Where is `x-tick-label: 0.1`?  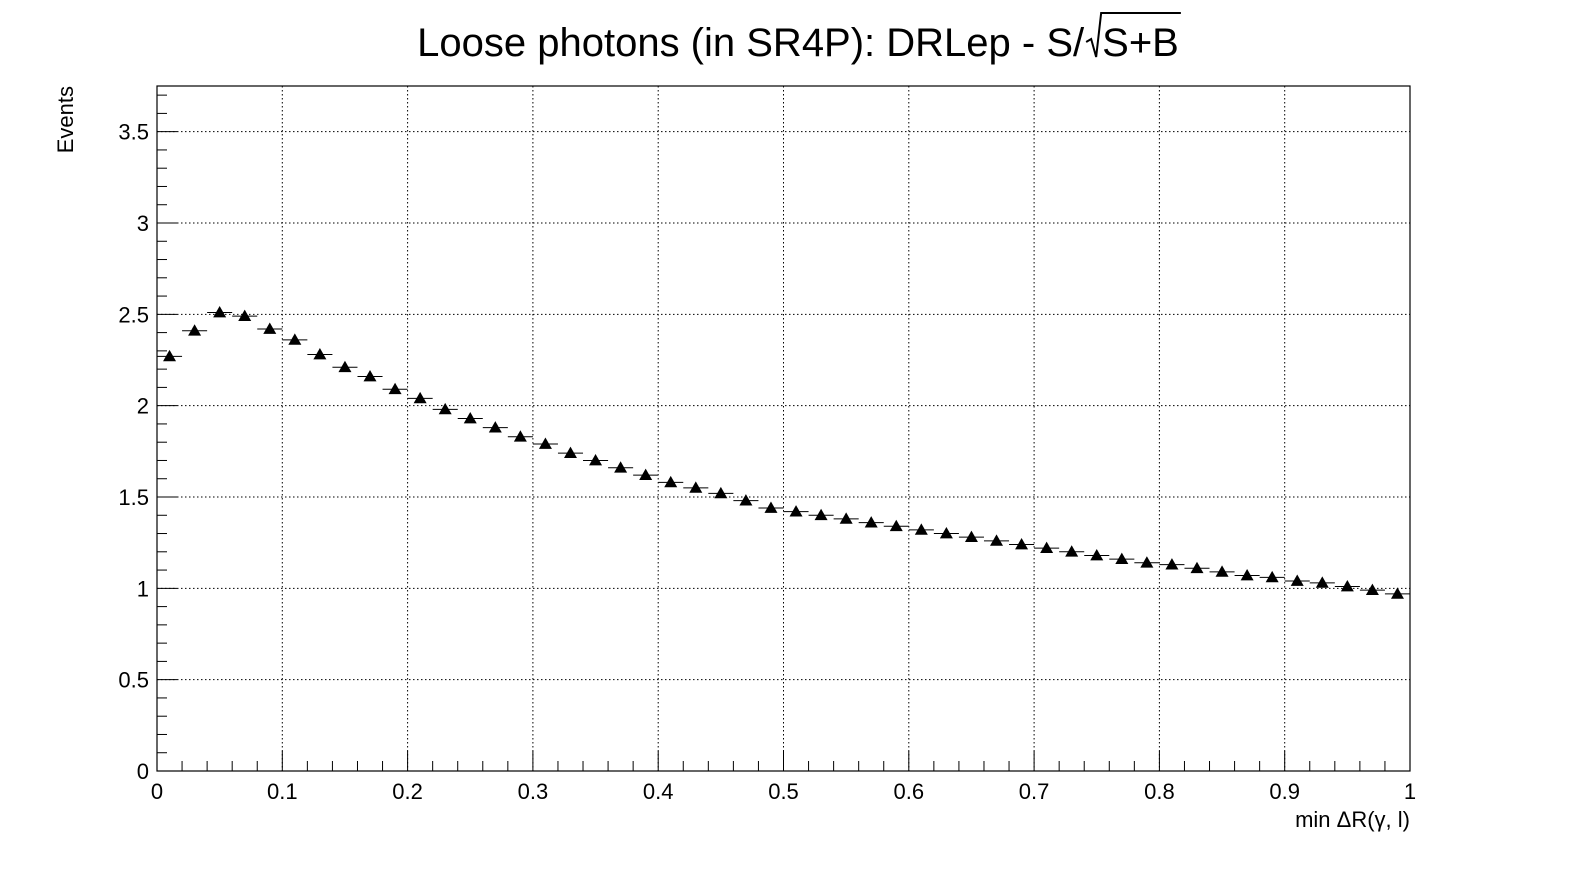
x-tick-label: 0.1 is located at coordinates (282, 791).